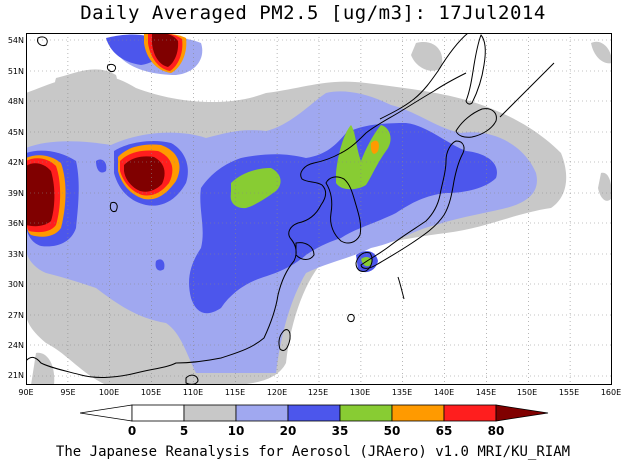 This screenshot has width=626, height=466. What do you see at coordinates (496, 431) in the screenshot?
I see `colorbar-label: 80` at bounding box center [496, 431].